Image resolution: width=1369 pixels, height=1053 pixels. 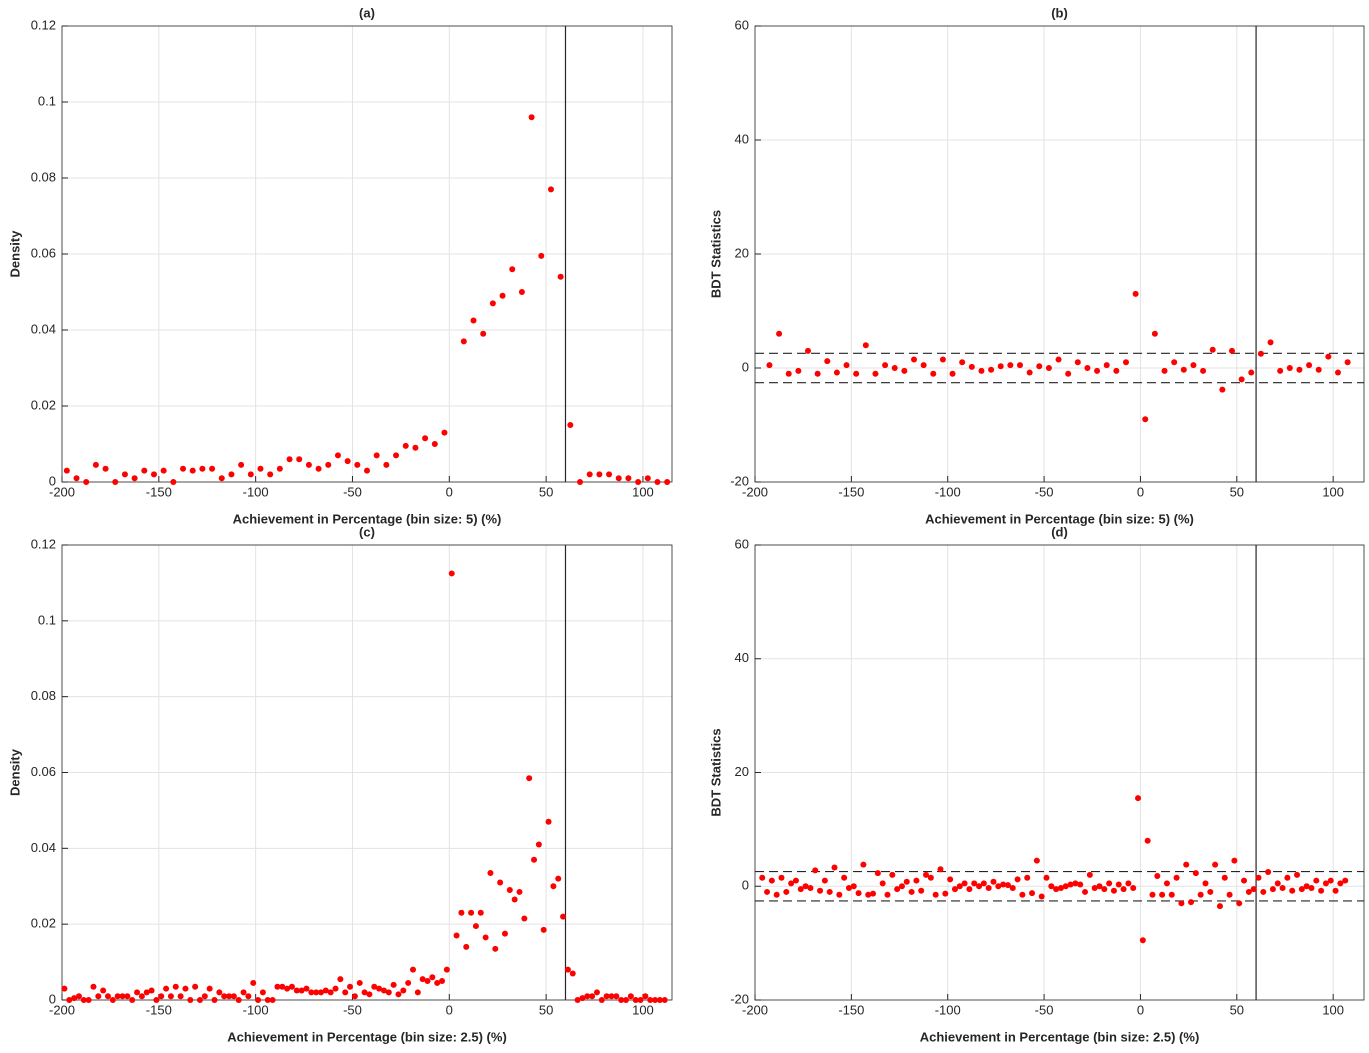 What do you see at coordinates (43, 176) in the screenshot?
I see `y-tick-label: 0.08` at bounding box center [43, 176].